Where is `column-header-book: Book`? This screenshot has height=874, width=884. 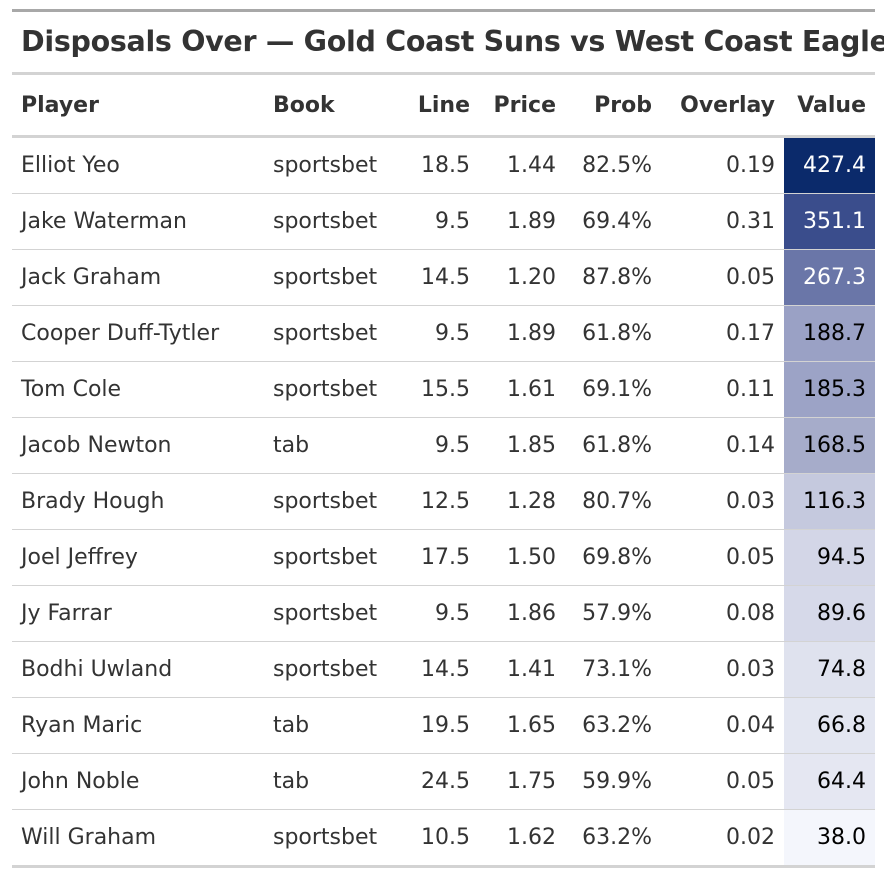
column-header-book: Book is located at coordinates (335, 106).